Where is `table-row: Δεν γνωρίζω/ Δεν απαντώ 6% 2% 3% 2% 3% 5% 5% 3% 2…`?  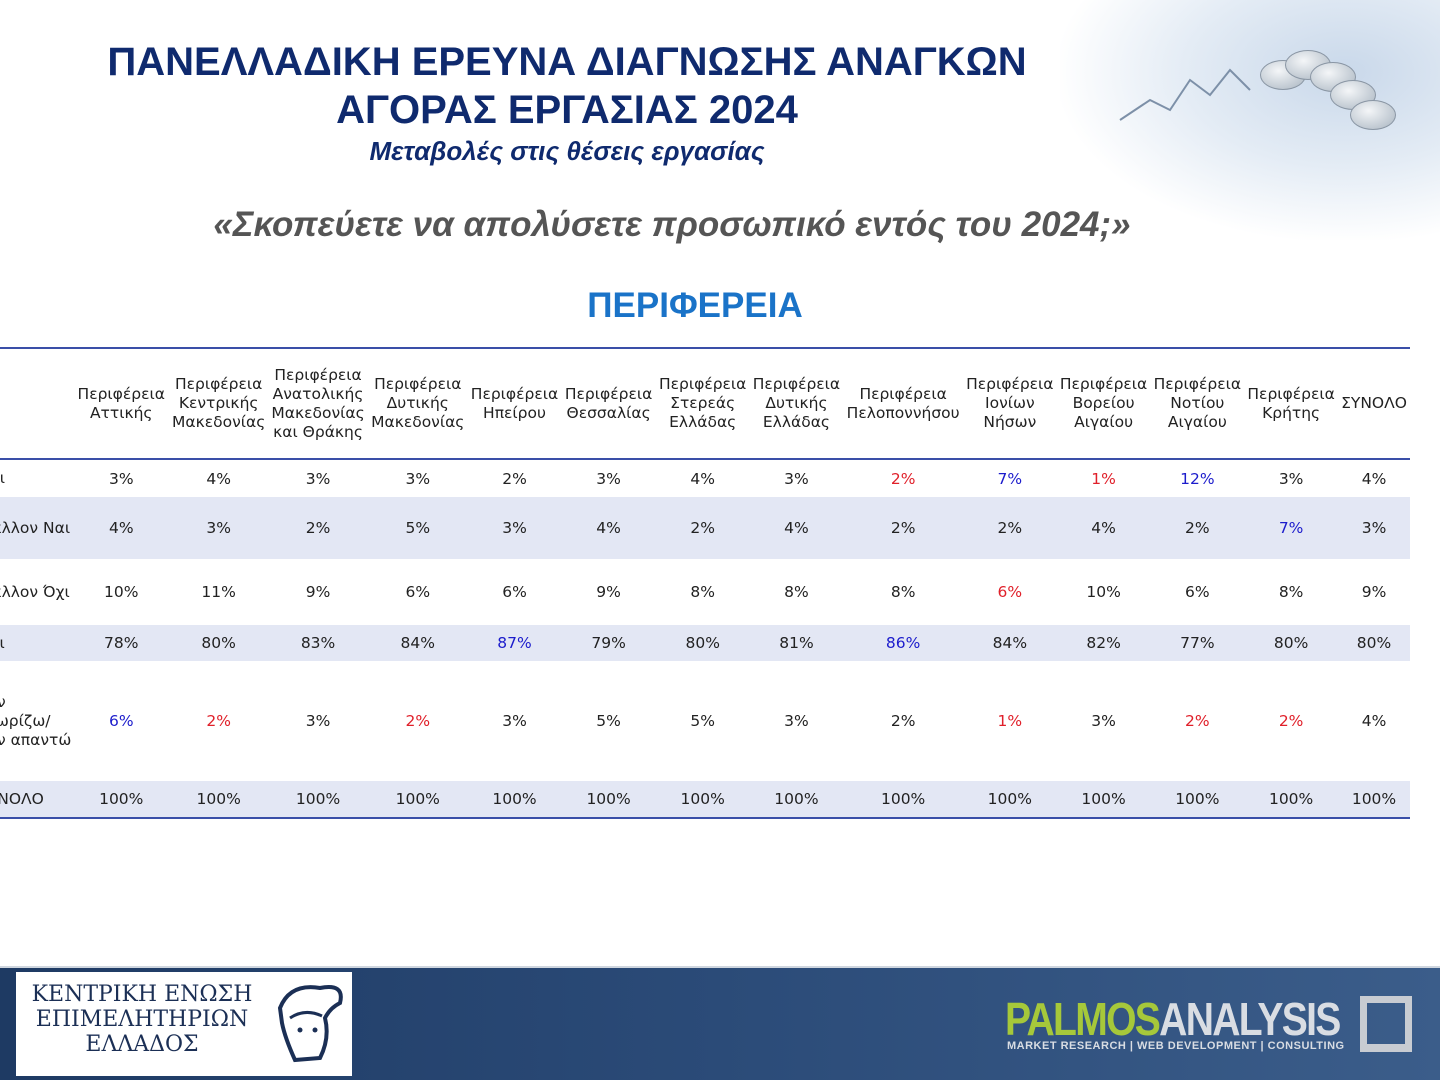 table-row: Δεν γνωρίζω/ Δεν απαντώ 6% 2% 3% 2% 3% 5% 5% 3% 2… is located at coordinates (705, 721).